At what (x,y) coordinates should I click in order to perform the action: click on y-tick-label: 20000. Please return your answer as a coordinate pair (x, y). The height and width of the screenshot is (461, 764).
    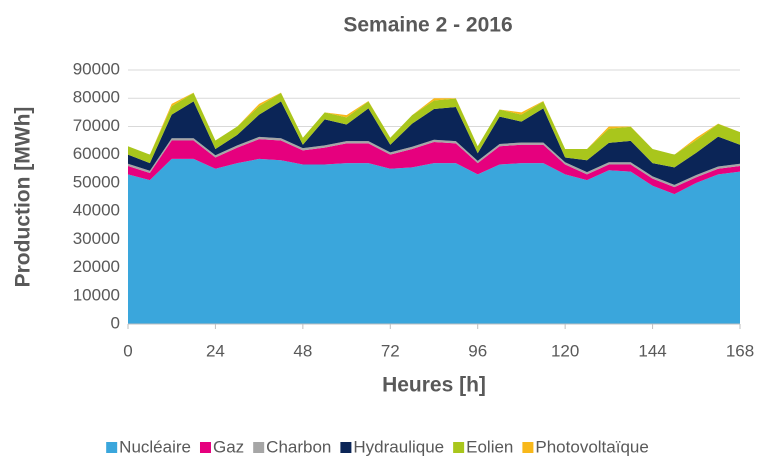
    Looking at the image, I should click on (96, 266).